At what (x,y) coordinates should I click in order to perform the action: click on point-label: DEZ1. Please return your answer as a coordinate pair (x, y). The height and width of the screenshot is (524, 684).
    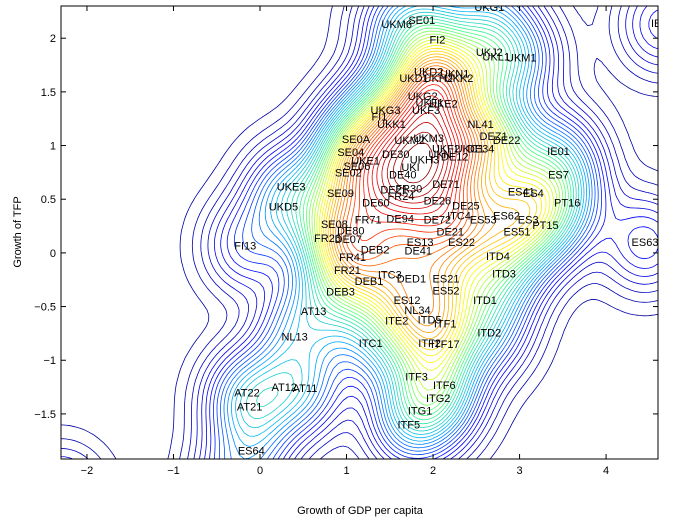
    Looking at the image, I should click on (494, 137).